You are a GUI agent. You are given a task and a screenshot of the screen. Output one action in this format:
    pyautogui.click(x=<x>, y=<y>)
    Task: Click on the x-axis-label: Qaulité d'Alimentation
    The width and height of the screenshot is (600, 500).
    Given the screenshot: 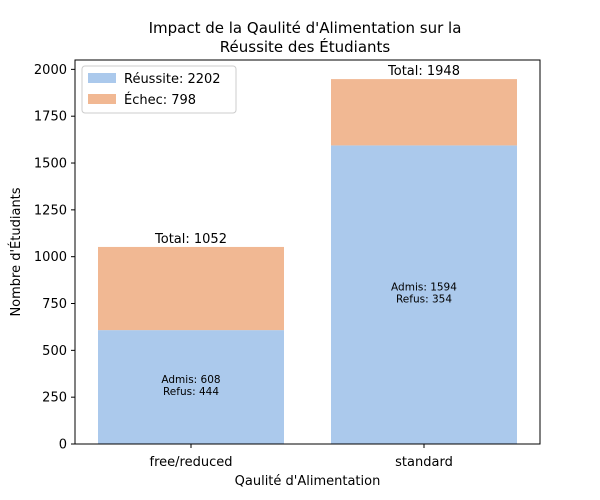 What is the action you would take?
    pyautogui.click(x=308, y=481)
    